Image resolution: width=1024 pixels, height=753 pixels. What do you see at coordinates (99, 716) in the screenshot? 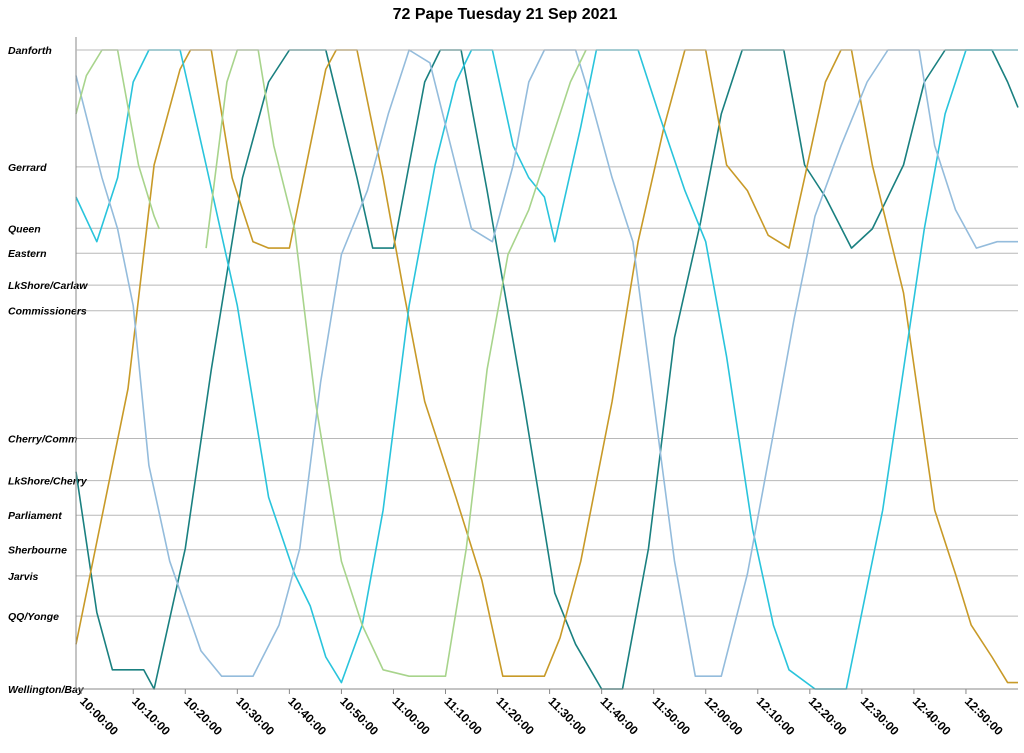
I see `time-label: 10:00:00` at bounding box center [99, 716].